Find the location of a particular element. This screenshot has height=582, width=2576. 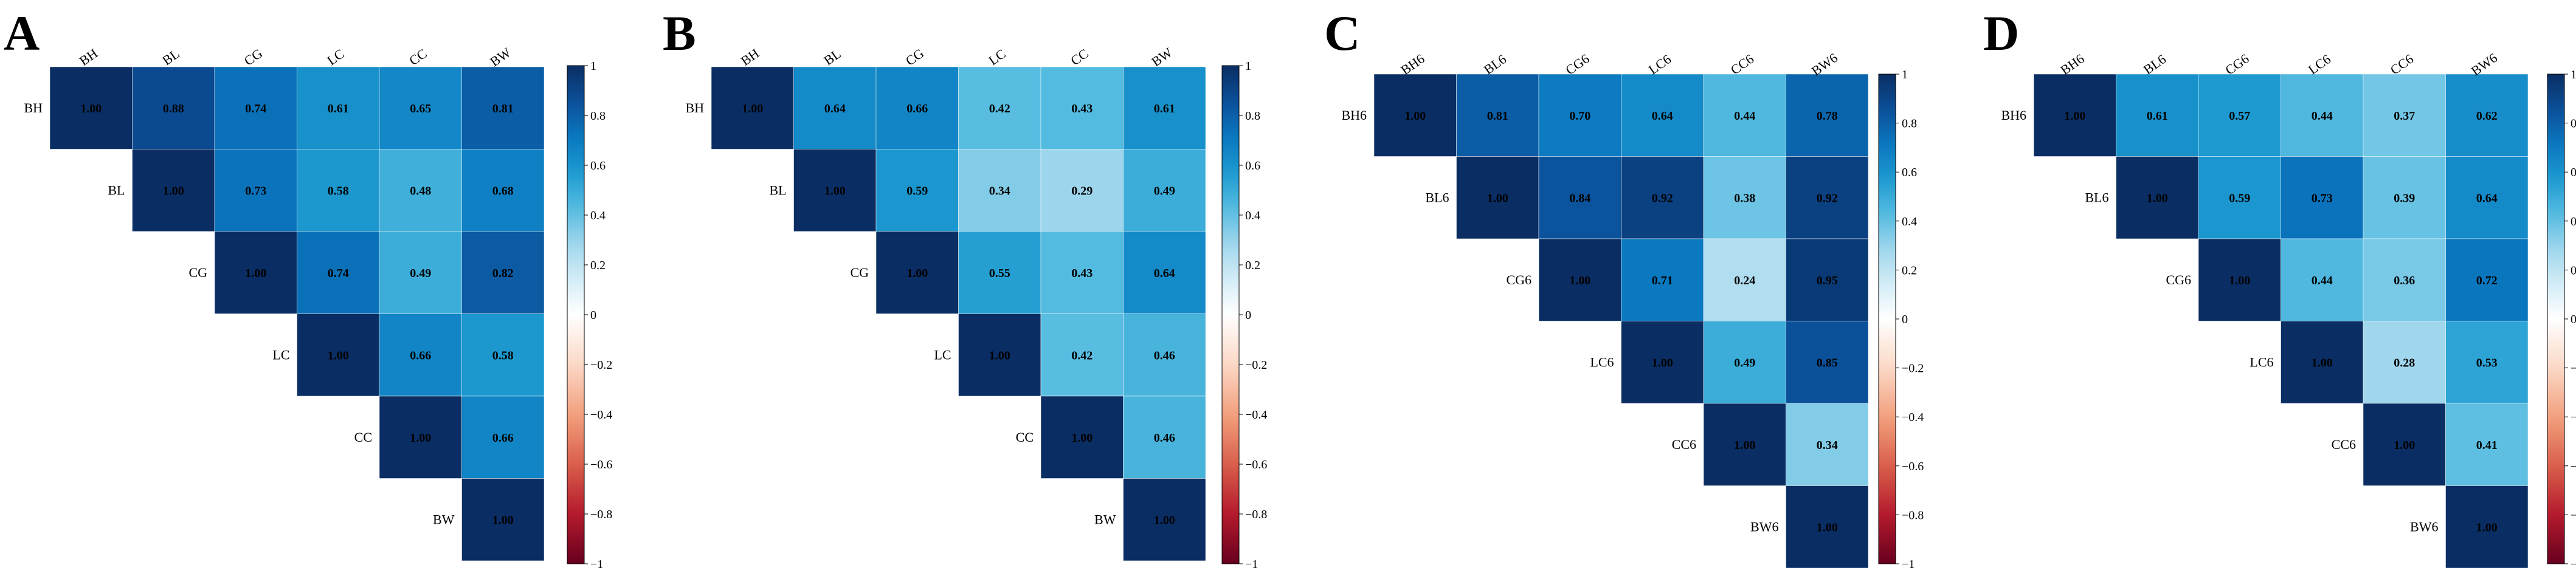

cell-value-label: 0.82 is located at coordinates (503, 273).